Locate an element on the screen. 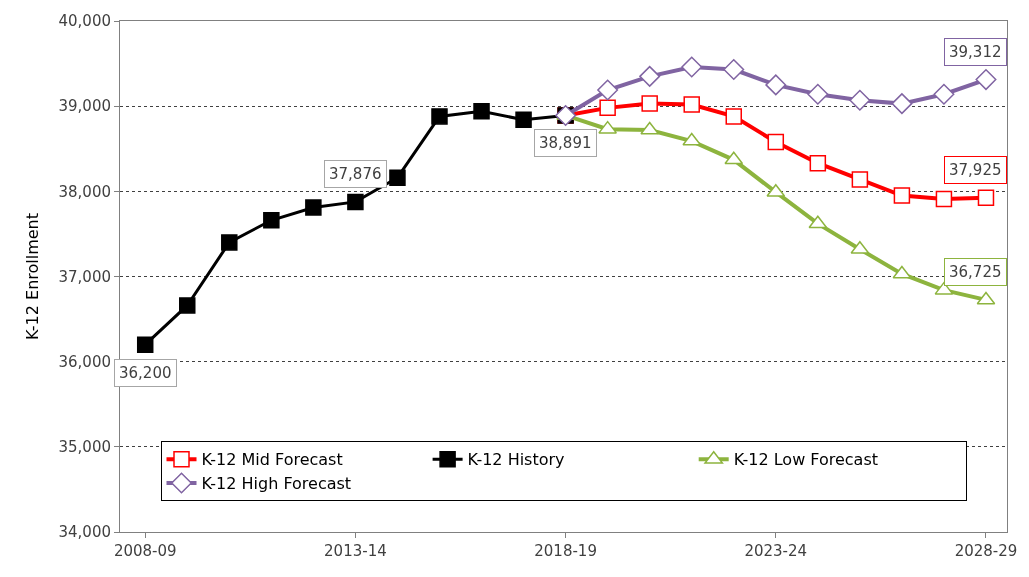  x-tick-label: 2023-24 is located at coordinates (776, 551).